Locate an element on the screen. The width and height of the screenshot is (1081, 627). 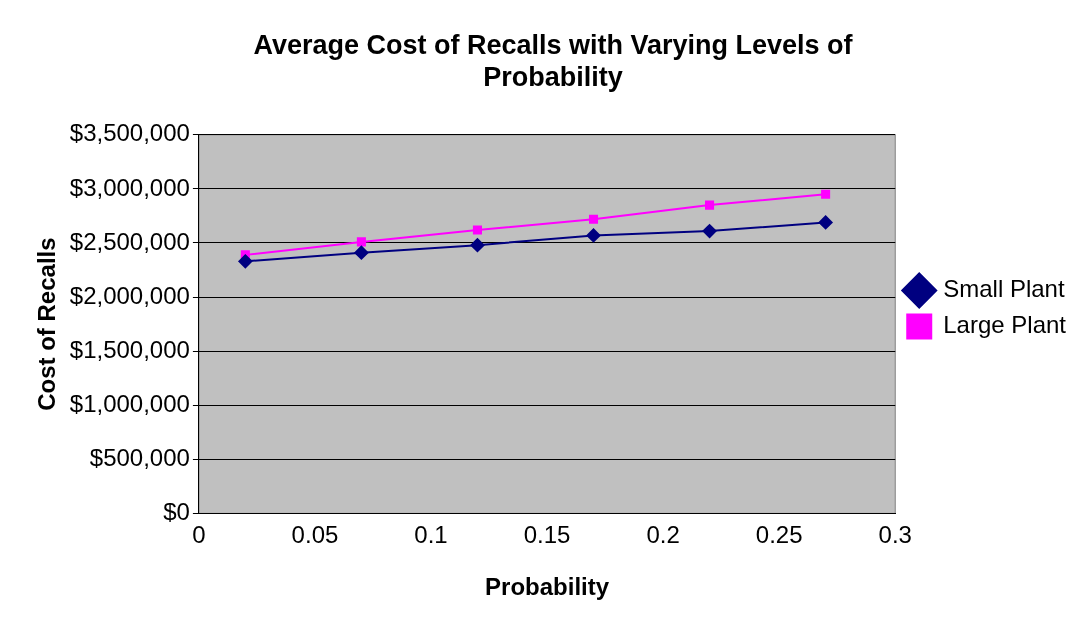
chart-title: Average Cost of Recalls with Varying Levels of Probability is located at coordinates (553, 61).